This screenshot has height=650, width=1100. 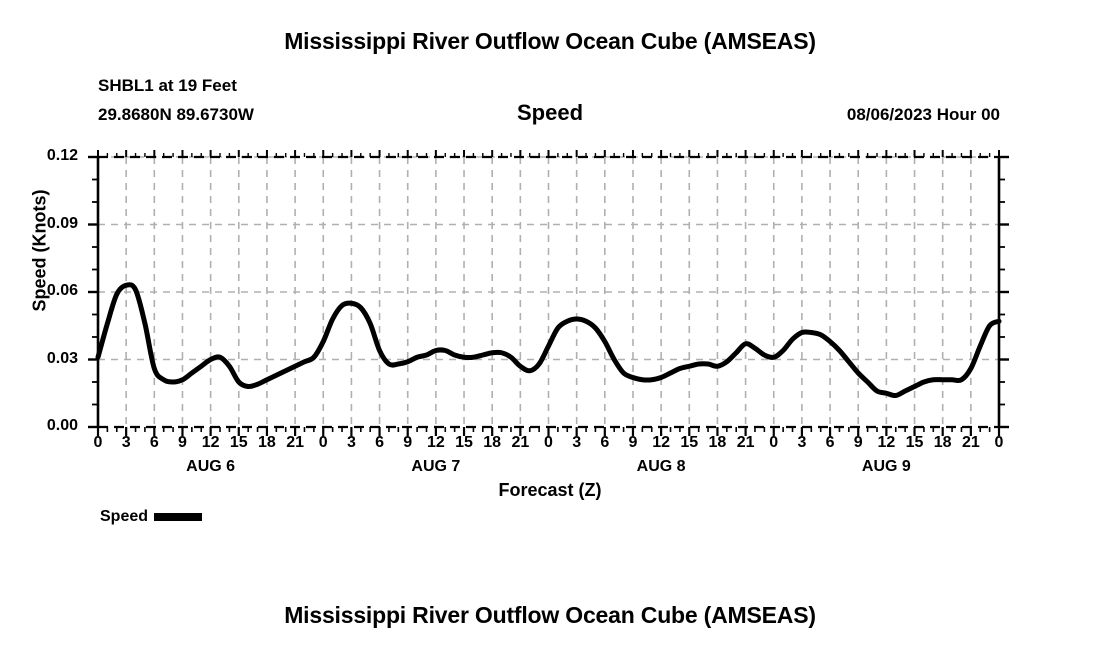 I want to click on legend-line-swatch, so click(x=178, y=517).